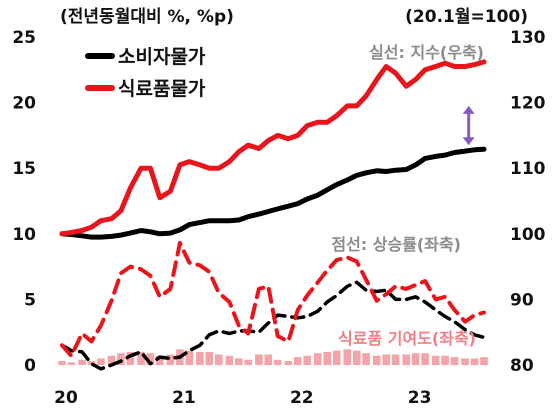  What do you see at coordinates (162, 89) in the screenshot?
I see `legend-label-food: 식료품물가` at bounding box center [162, 89].